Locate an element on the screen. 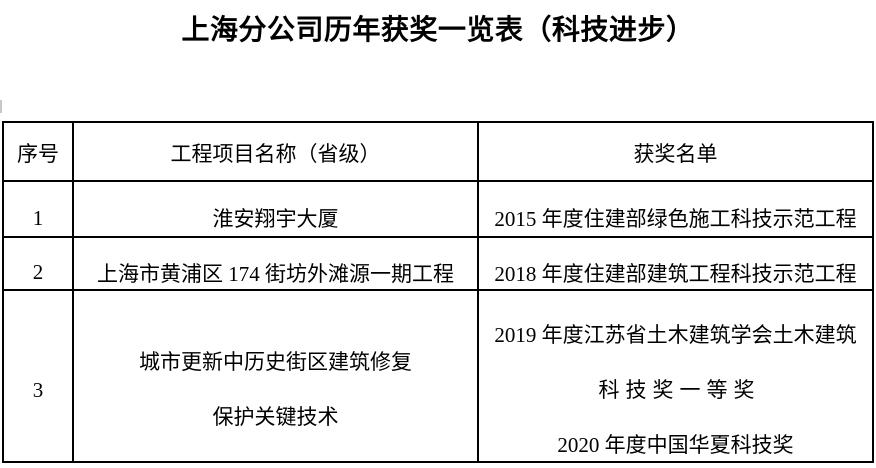 The height and width of the screenshot is (468, 876). cell-project: 淮安翔宇大厦 is located at coordinates (275, 209).